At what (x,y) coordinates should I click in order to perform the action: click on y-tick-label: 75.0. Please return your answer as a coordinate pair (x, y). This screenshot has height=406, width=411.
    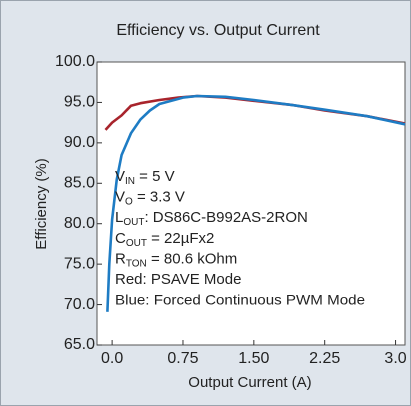
    Looking at the image, I should click on (79, 263).